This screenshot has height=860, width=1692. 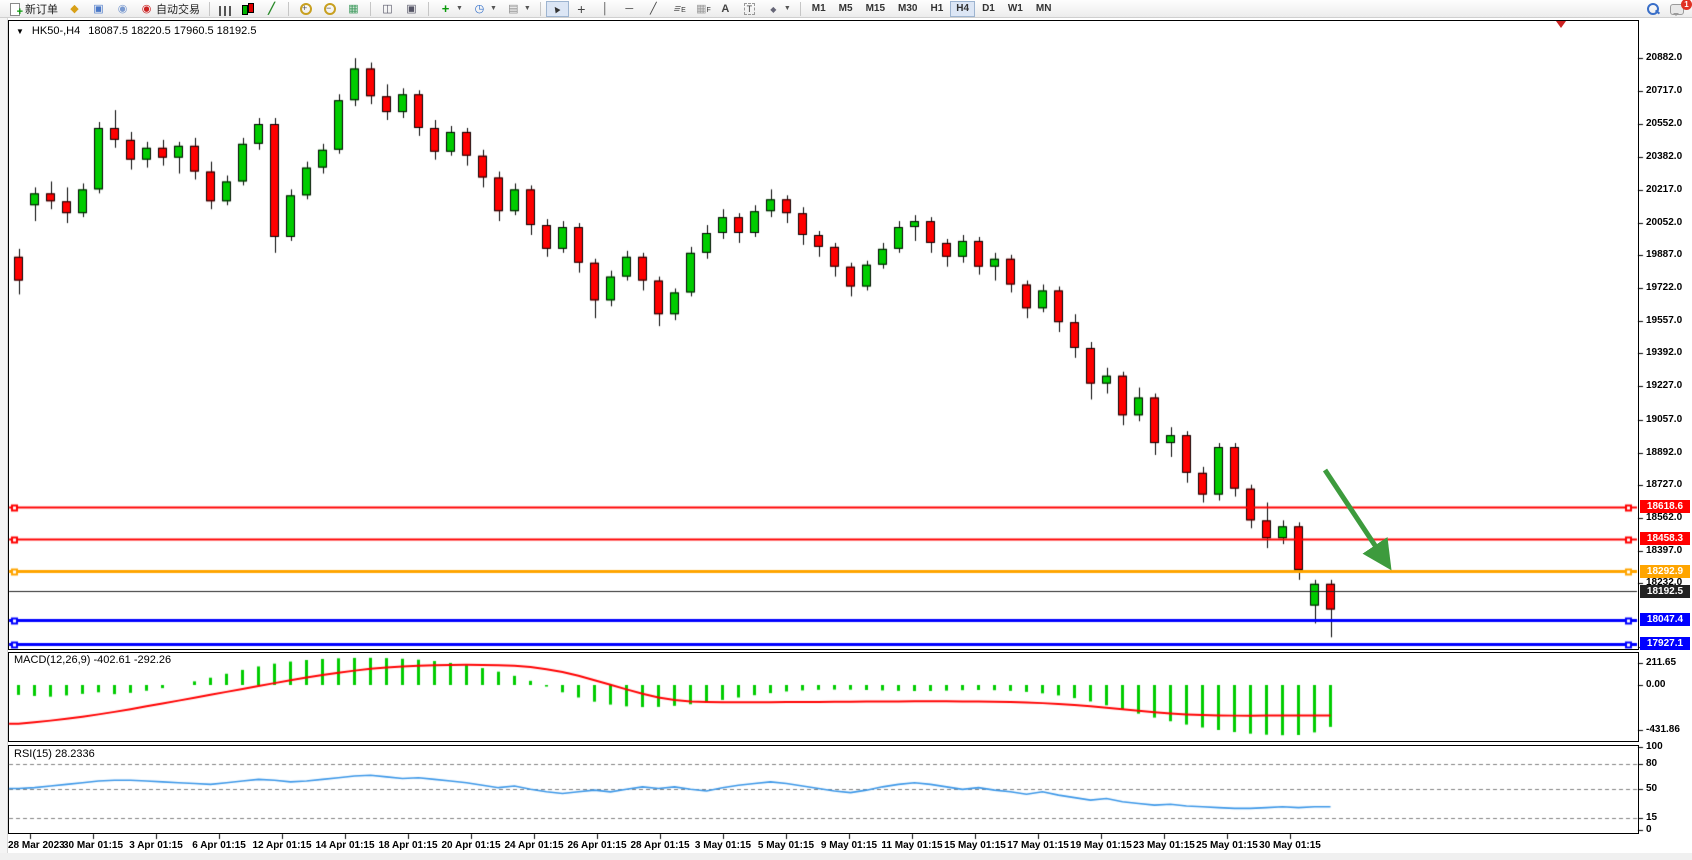 What do you see at coordinates (988, 9) in the screenshot?
I see `timeframe-button-d1: D1` at bounding box center [988, 9].